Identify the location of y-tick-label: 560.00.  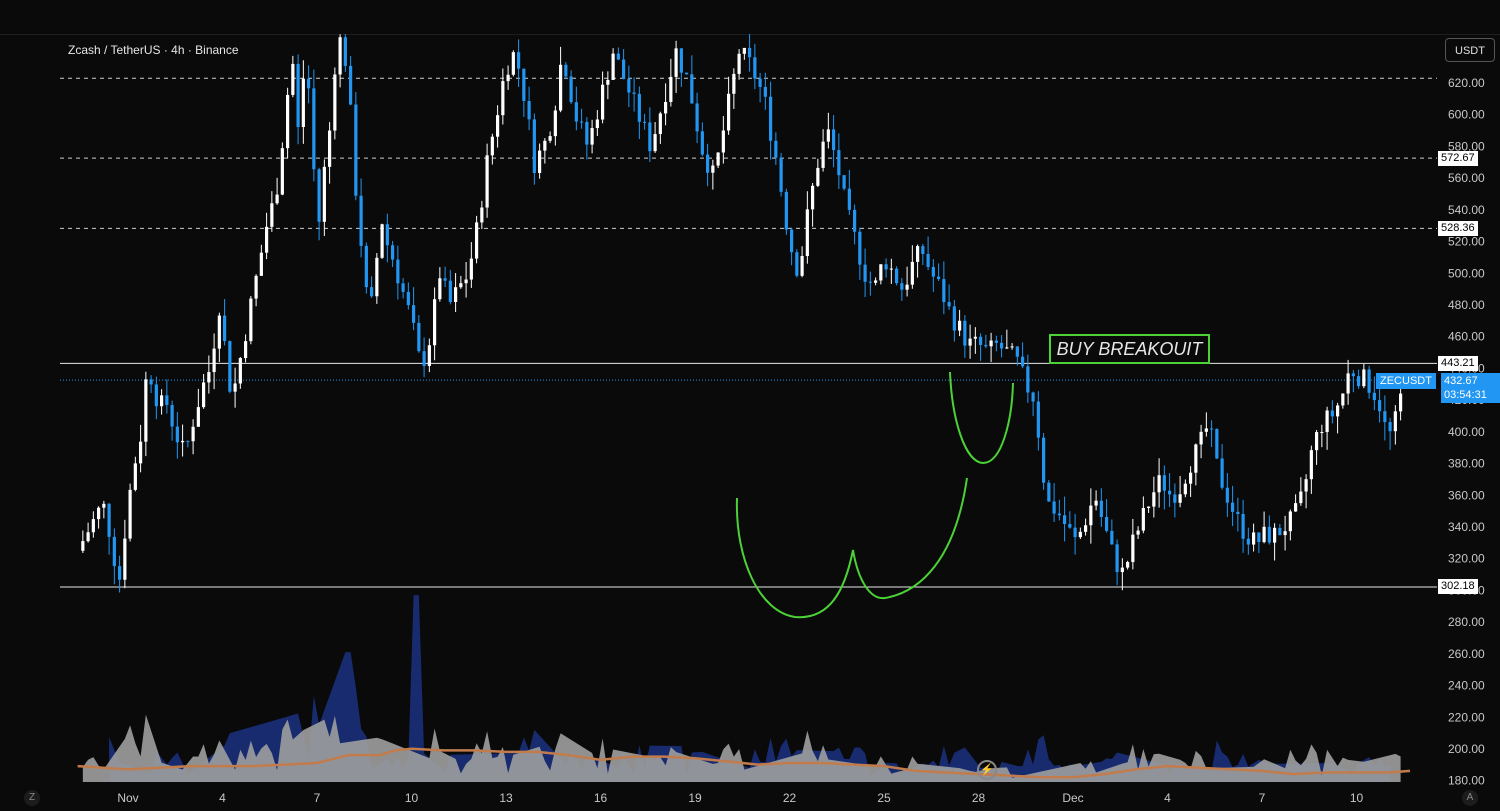
(1466, 178).